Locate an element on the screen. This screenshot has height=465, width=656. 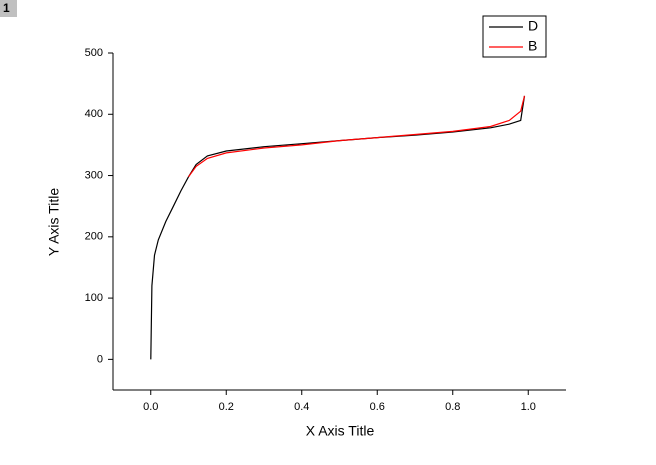
y-axis-title: Y Axis Title is located at coordinates (54, 222).